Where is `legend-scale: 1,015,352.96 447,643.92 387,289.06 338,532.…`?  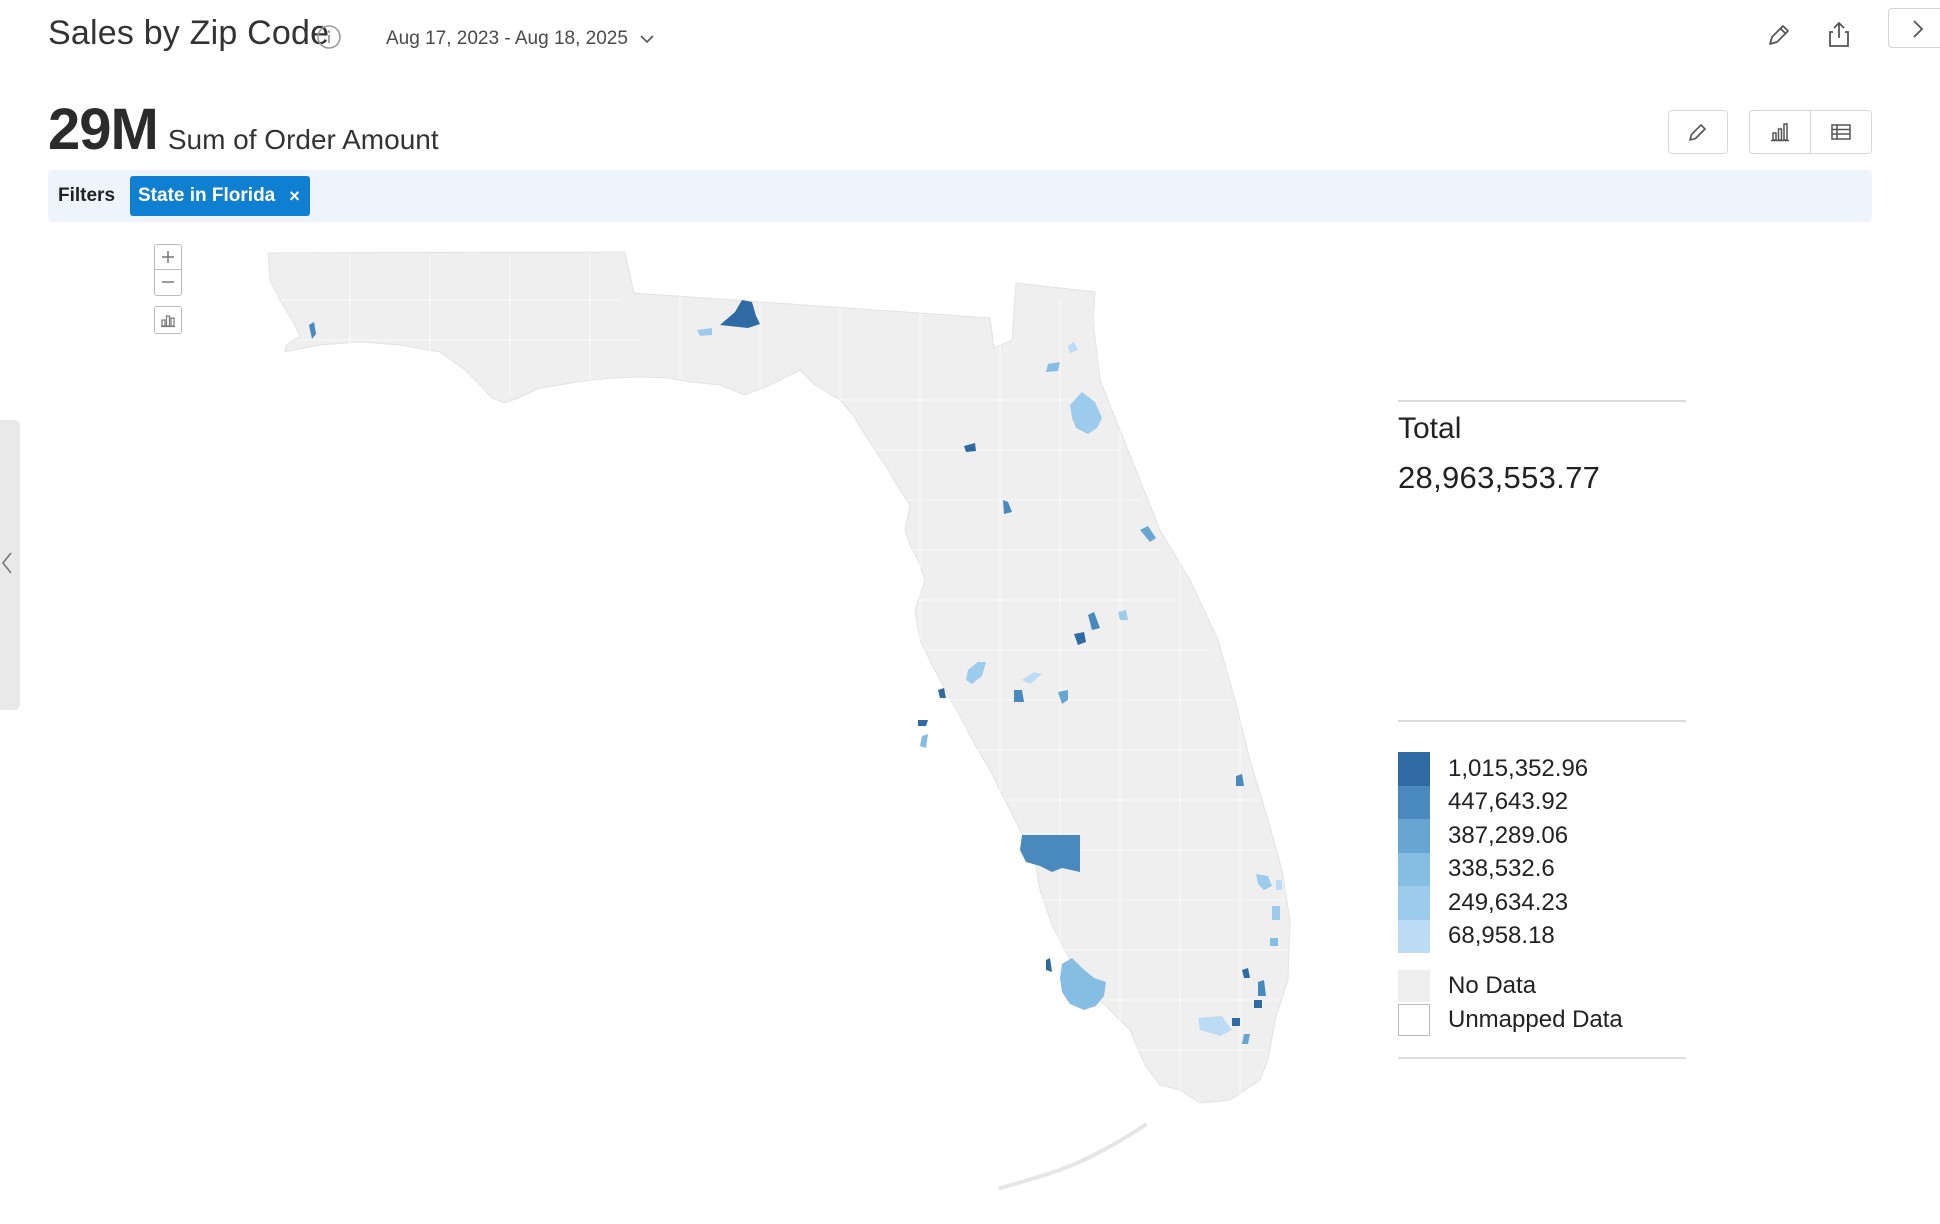
legend-scale: 1,015,352.96 447,643.92 387,289.06 338,532.… is located at coordinates (1542, 889).